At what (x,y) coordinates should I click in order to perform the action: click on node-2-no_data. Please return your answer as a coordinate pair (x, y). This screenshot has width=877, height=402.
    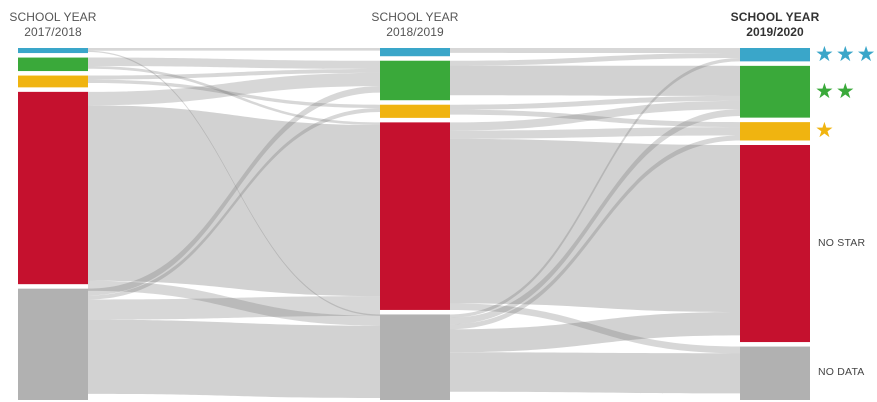
    Looking at the image, I should click on (775, 373).